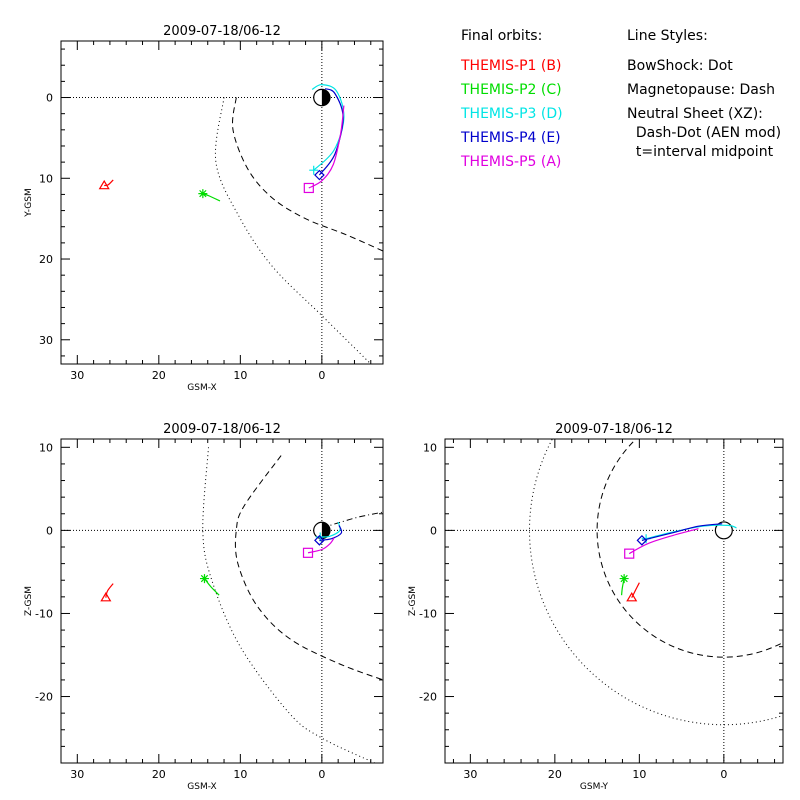 This screenshot has height=800, width=800. I want to click on styles-heading: Line Styles:, so click(667, 36).